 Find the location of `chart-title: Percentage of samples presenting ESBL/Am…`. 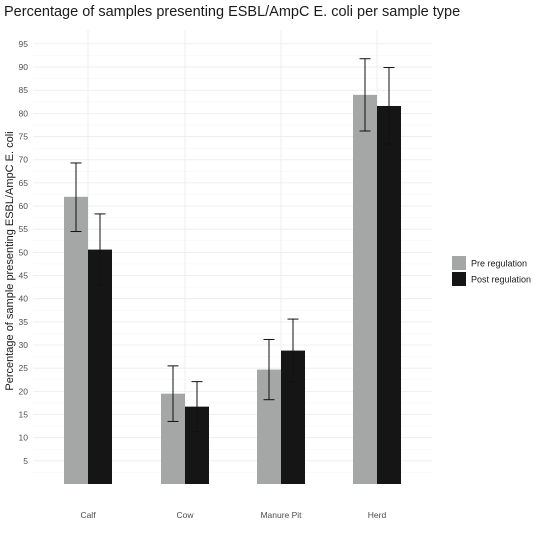

chart-title: Percentage of samples presenting ESBL/Am… is located at coordinates (232, 12).